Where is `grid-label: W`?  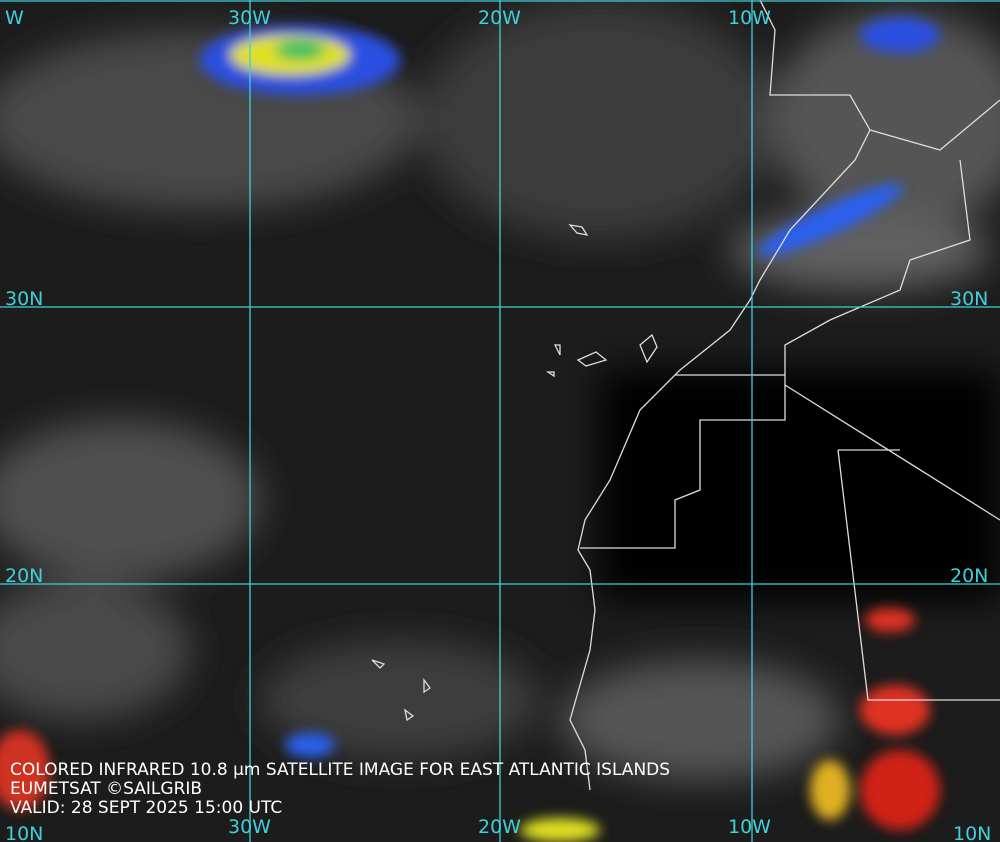
grid-label: W is located at coordinates (14, 18).